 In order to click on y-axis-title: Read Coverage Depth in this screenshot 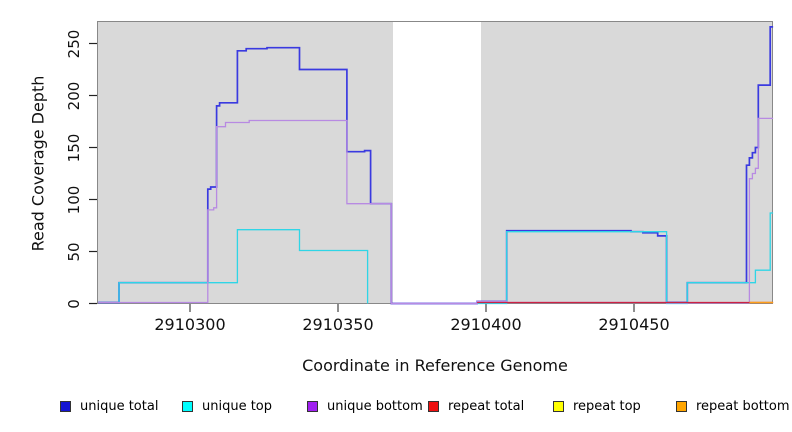, I will do `click(38, 163)`.